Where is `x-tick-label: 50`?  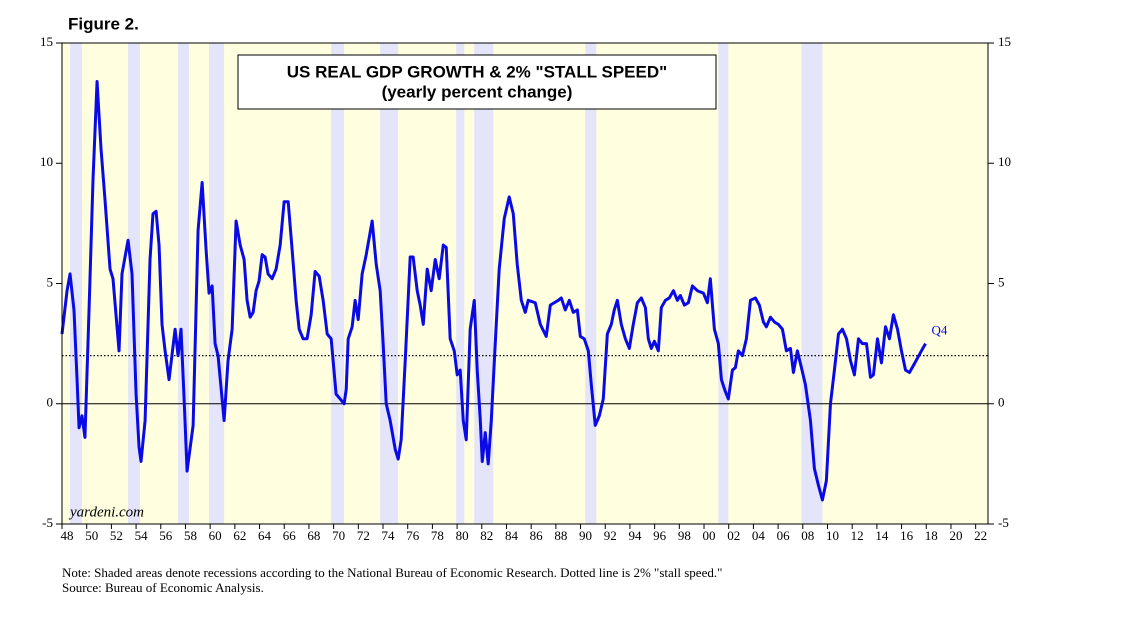 x-tick-label: 50 is located at coordinates (91, 535).